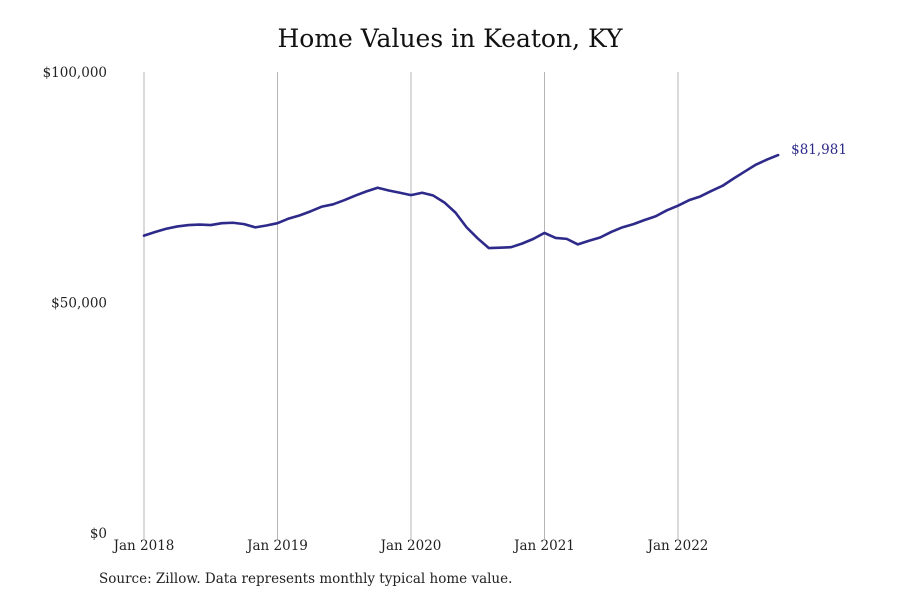 This screenshot has height=600, width=900. Describe the element at coordinates (819, 150) in the screenshot. I see `end-value-label: $81,981` at that location.